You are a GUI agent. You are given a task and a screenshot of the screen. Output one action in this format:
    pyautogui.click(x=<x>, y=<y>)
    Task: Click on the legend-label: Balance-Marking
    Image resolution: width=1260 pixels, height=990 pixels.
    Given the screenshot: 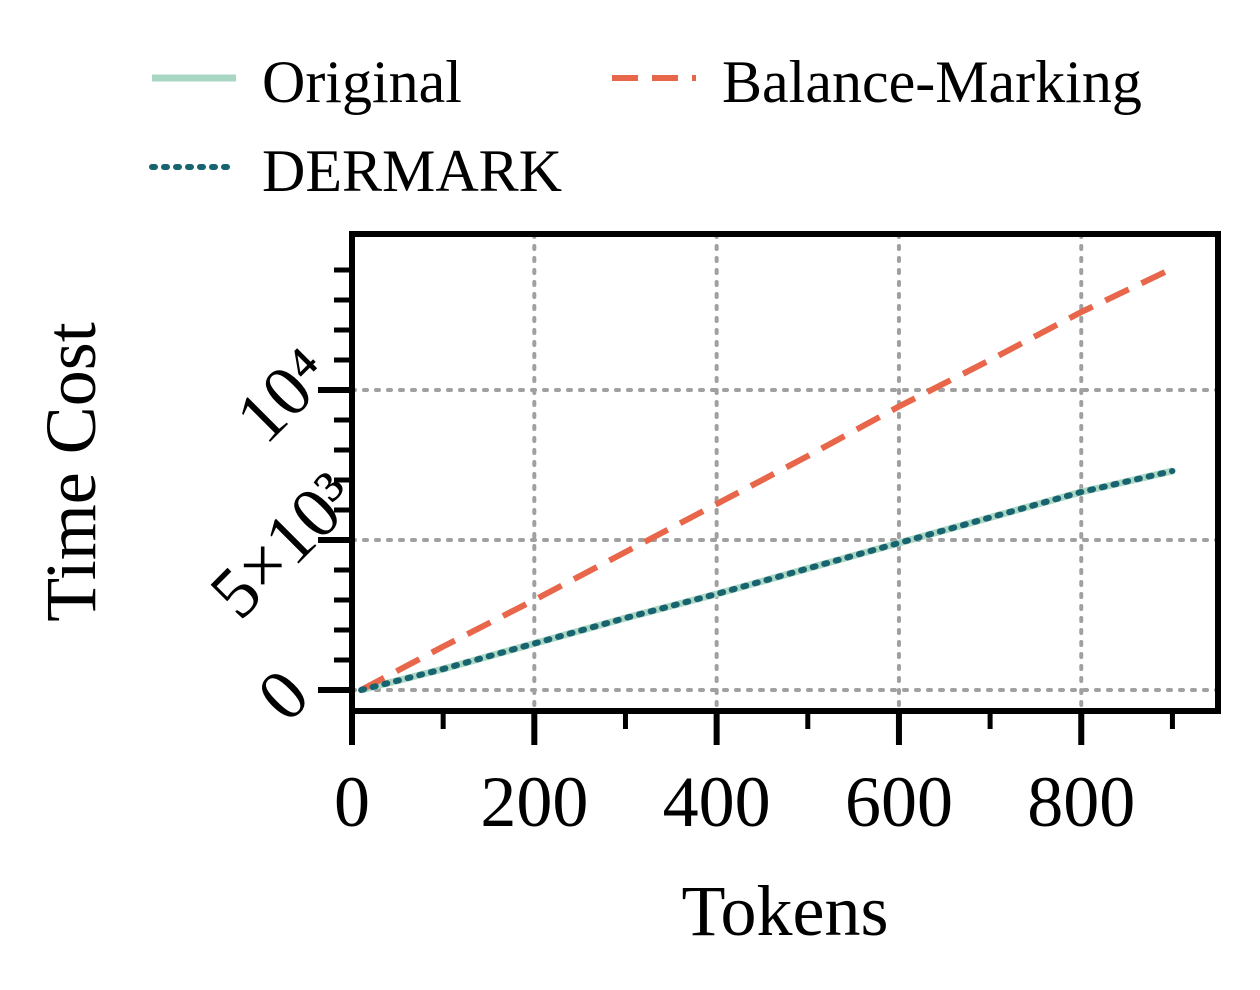 What is the action you would take?
    pyautogui.click(x=932, y=82)
    